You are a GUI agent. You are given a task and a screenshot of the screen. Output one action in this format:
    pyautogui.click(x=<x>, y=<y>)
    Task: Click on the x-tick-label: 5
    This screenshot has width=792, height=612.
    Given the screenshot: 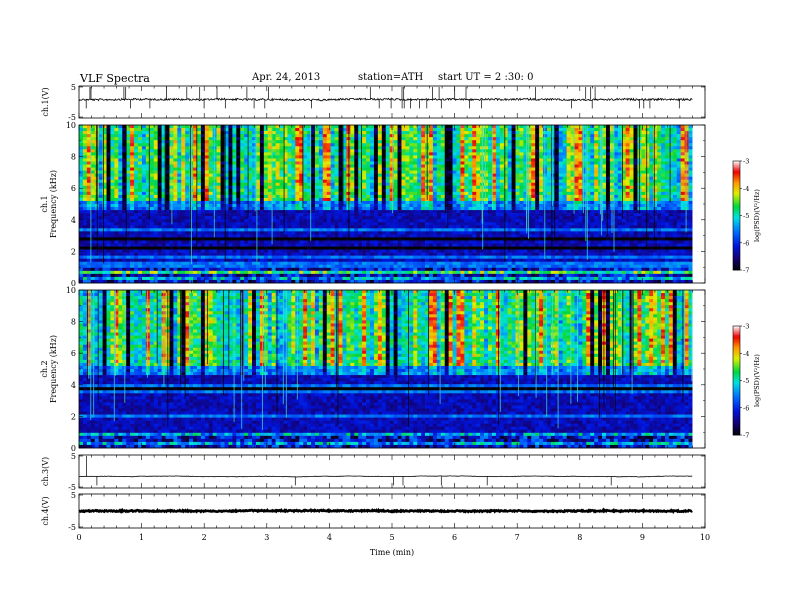 What is the action you would take?
    pyautogui.click(x=391, y=537)
    